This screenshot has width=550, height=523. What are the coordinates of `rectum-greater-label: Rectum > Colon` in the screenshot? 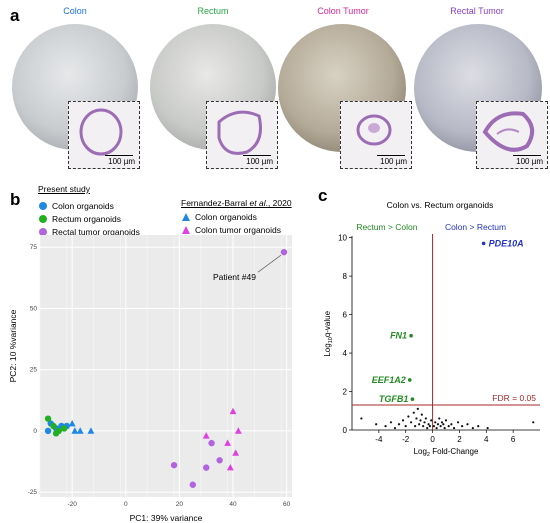 It's located at (386, 227).